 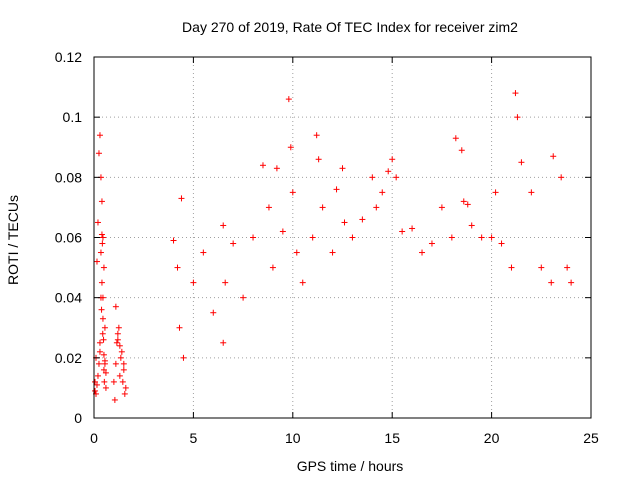 What do you see at coordinates (68, 298) in the screenshot?
I see `y-tick-label: 0.04` at bounding box center [68, 298].